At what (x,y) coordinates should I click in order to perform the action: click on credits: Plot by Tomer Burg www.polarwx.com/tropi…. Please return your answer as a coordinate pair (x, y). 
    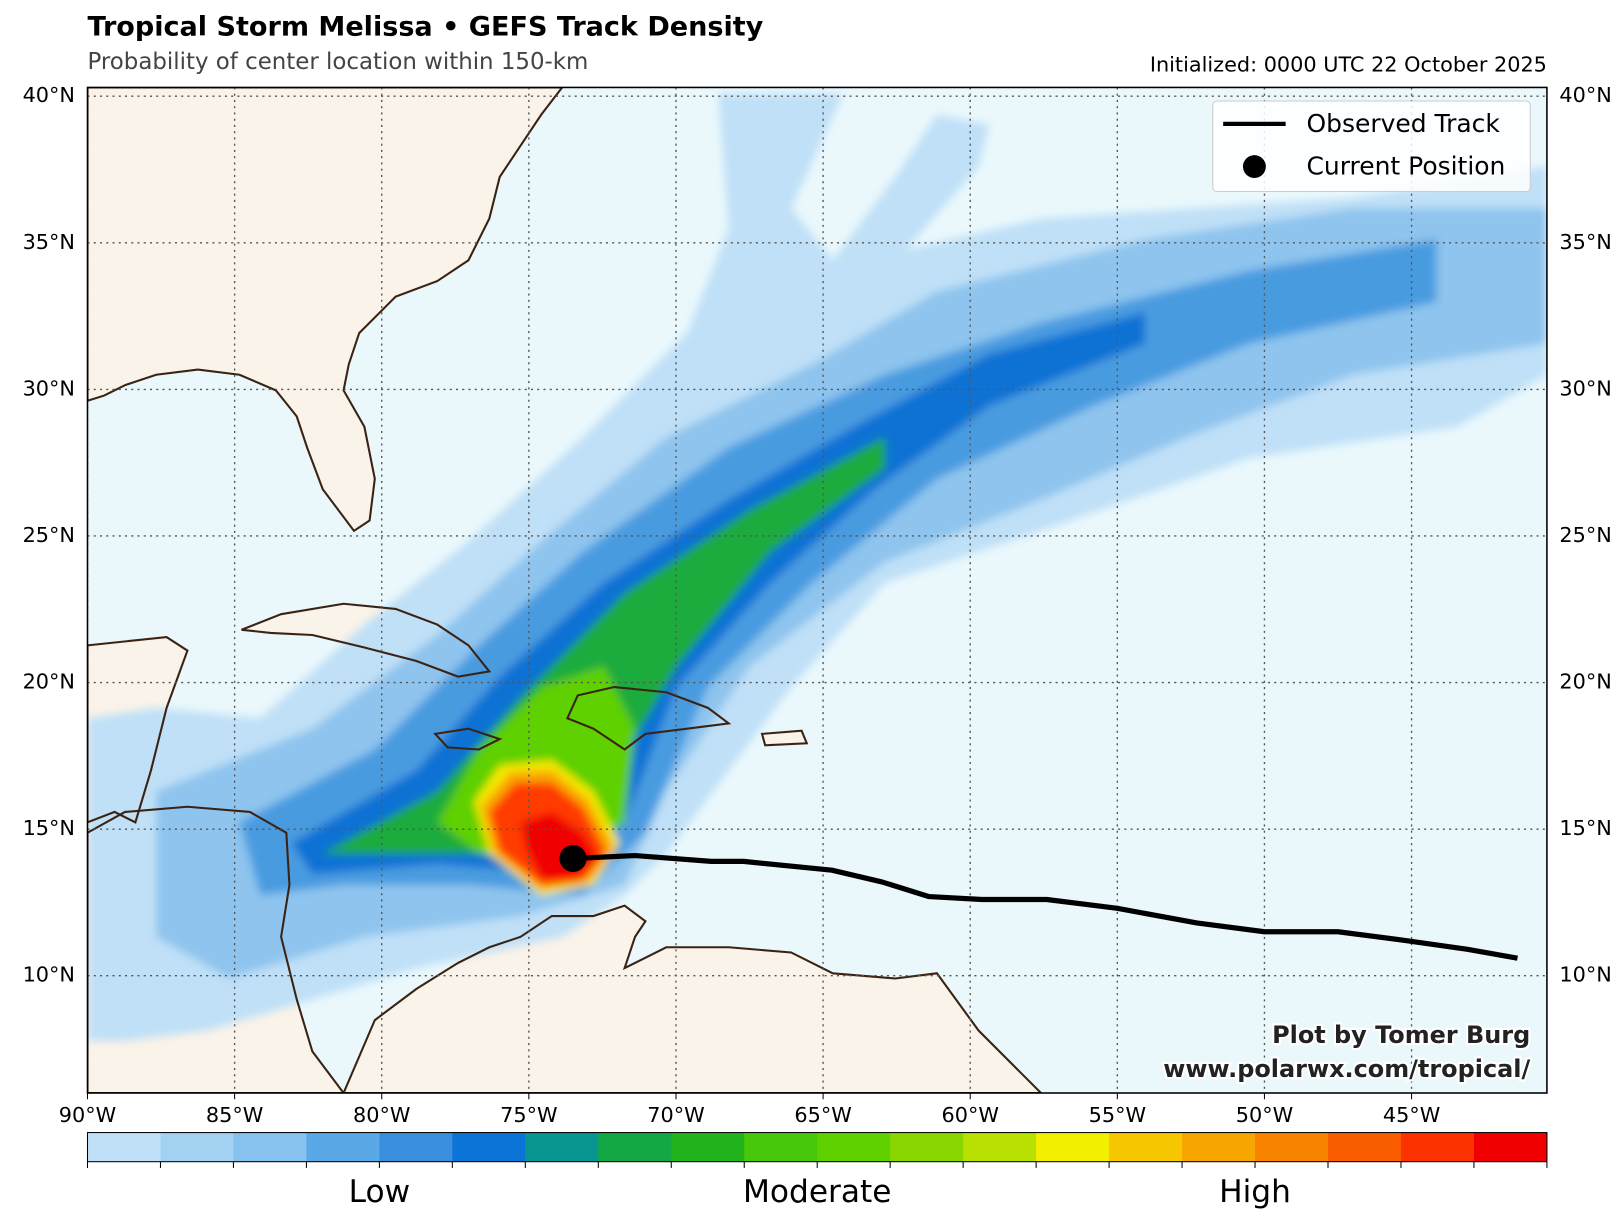
    Looking at the image, I should click on (1346, 1052).